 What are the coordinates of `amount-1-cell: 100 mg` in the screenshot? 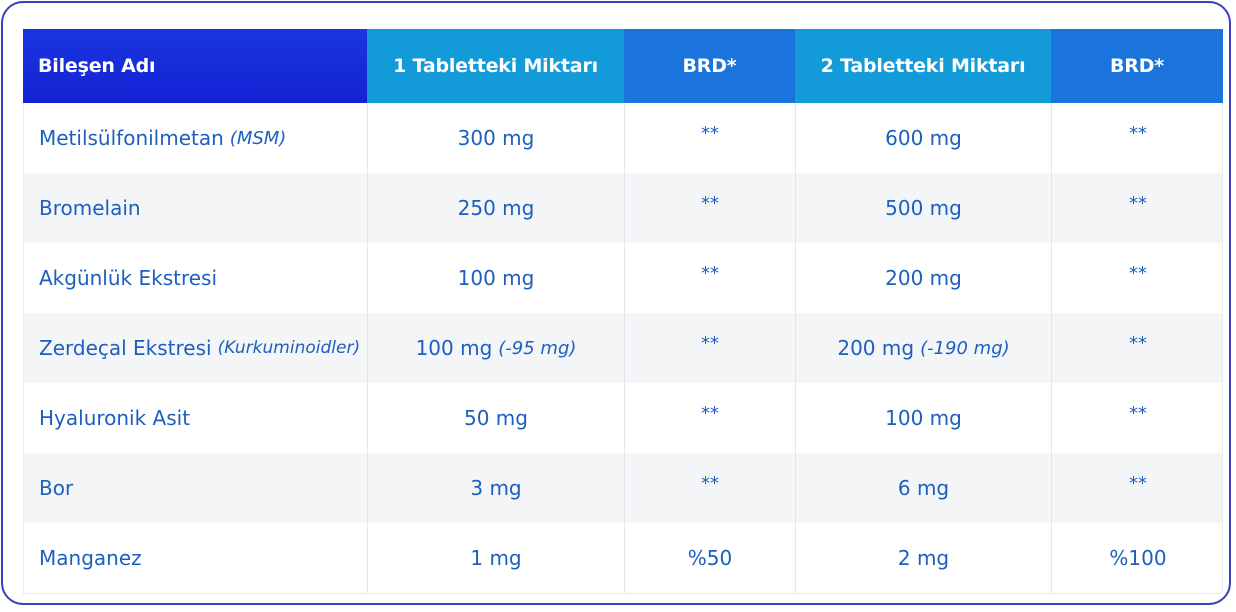 It's located at (496, 278).